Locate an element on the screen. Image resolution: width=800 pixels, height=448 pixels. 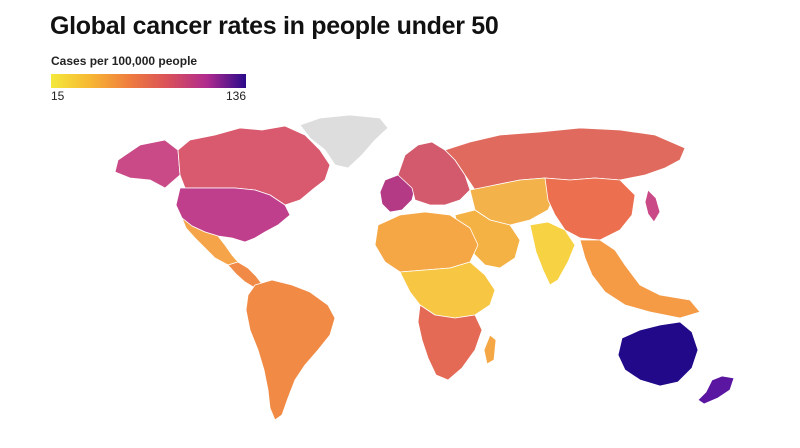
region-japan is located at coordinates (652, 206).